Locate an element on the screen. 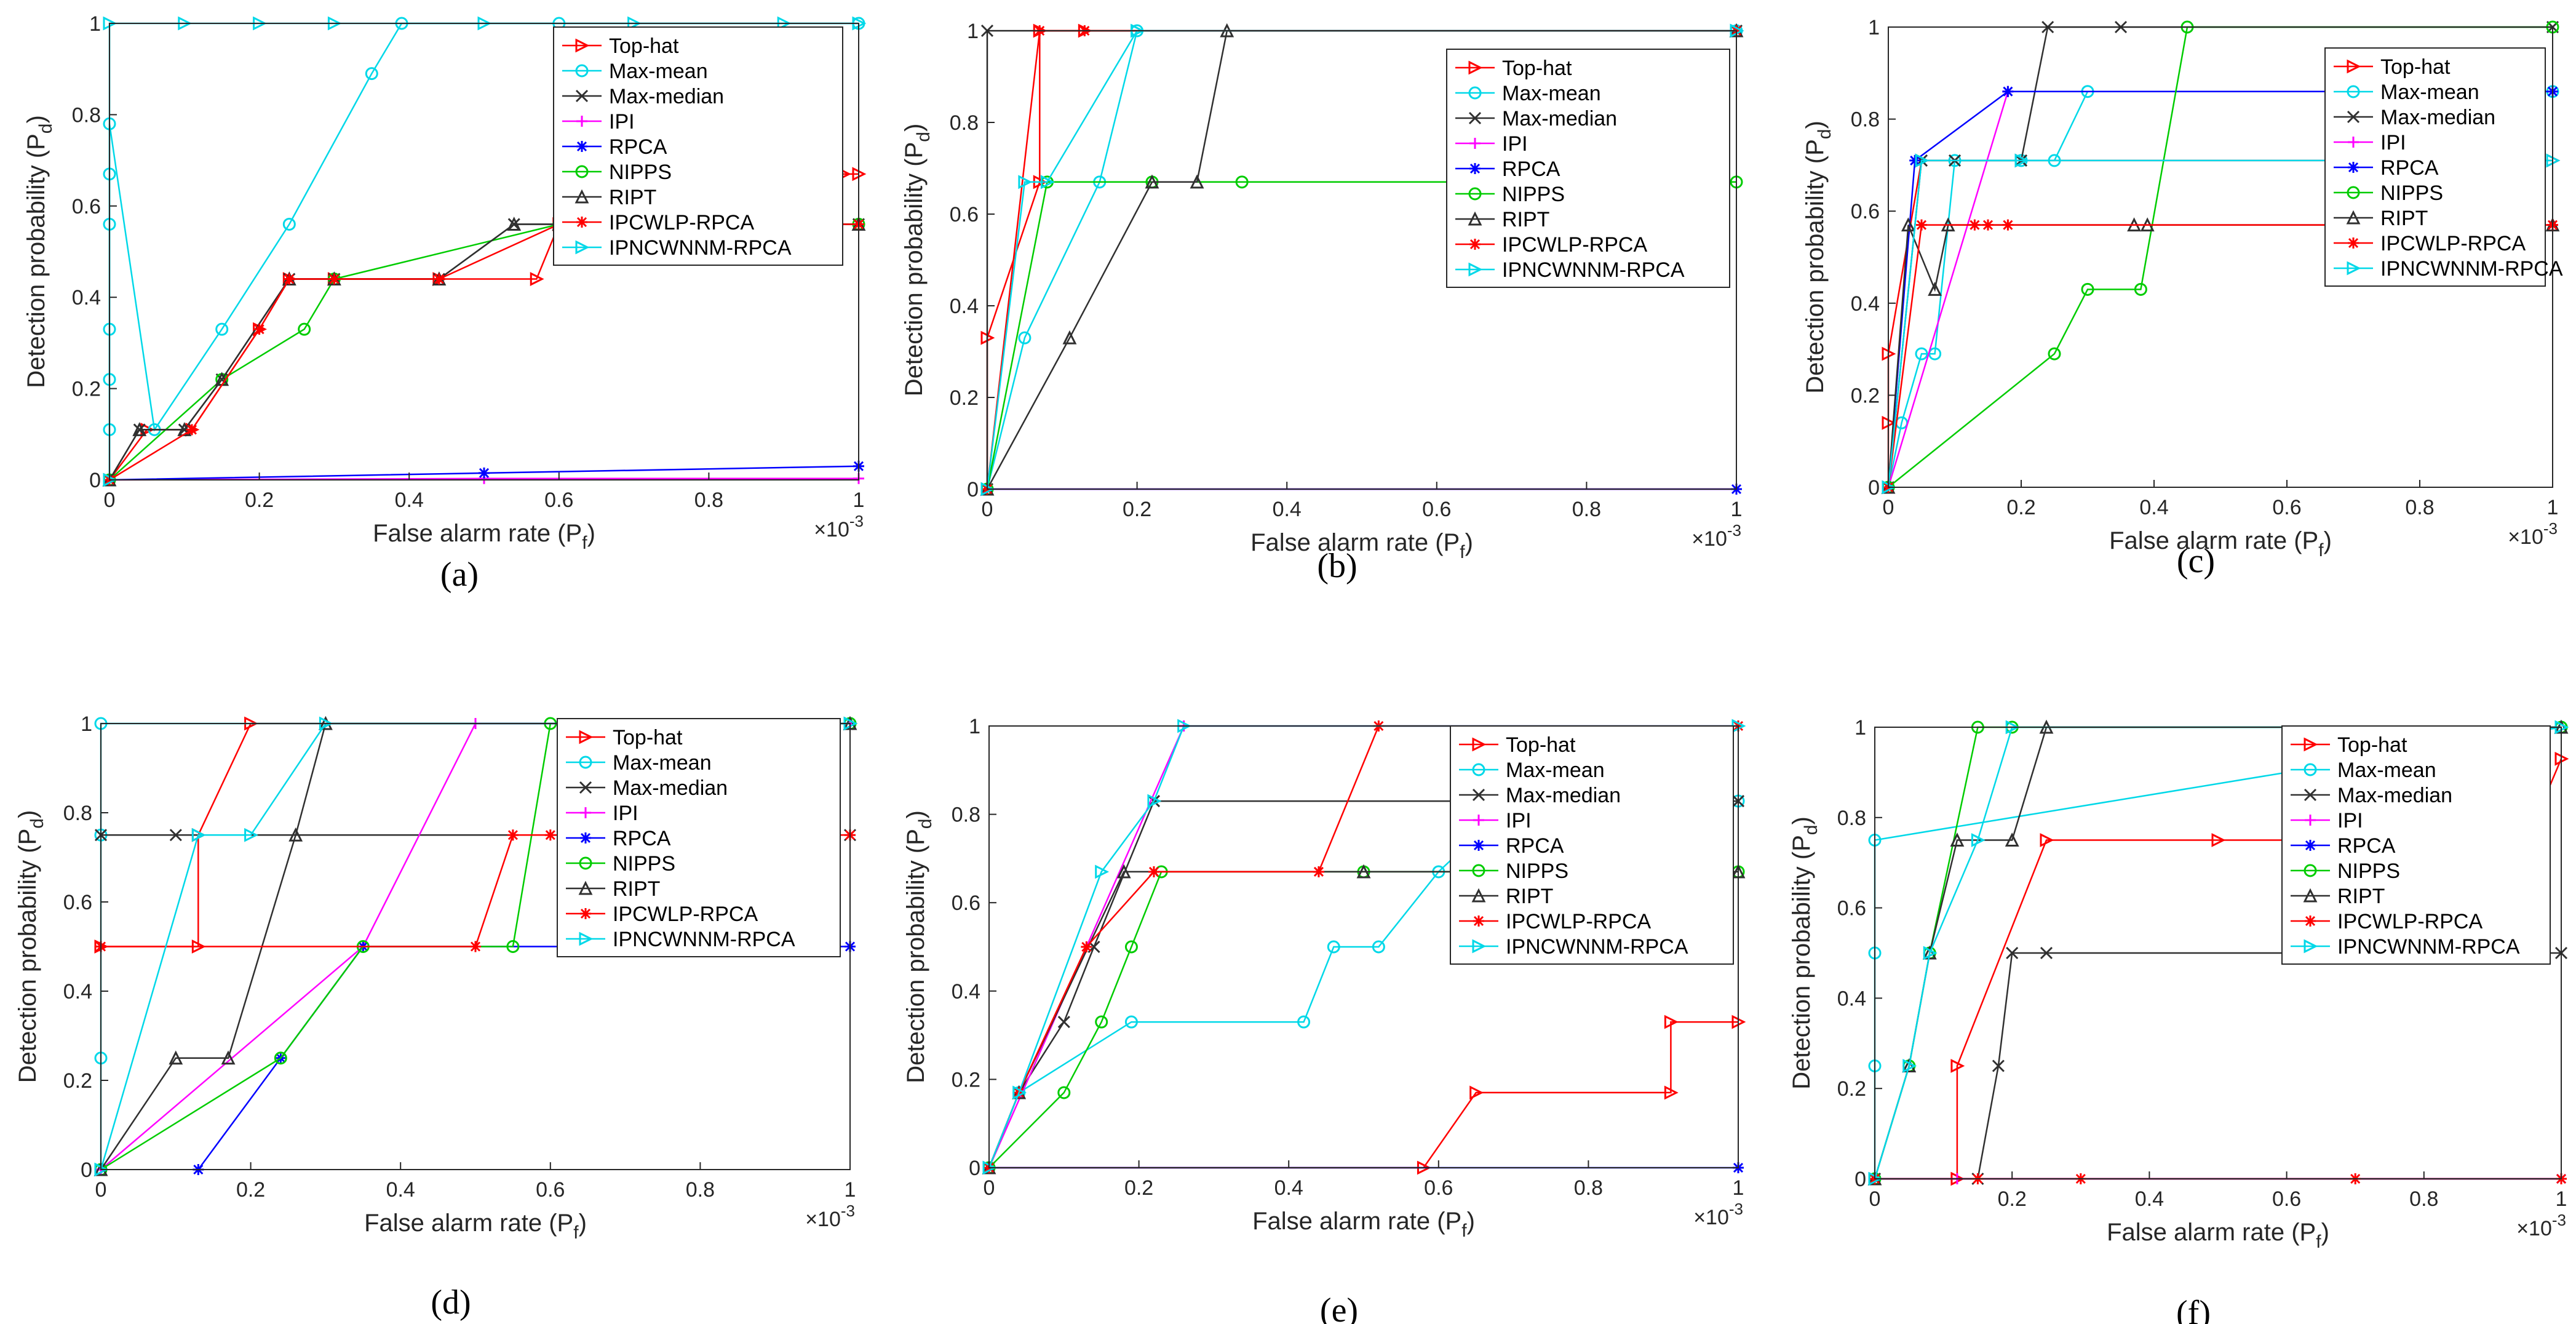  x-tick-label: 1 is located at coordinates (2553, 508).